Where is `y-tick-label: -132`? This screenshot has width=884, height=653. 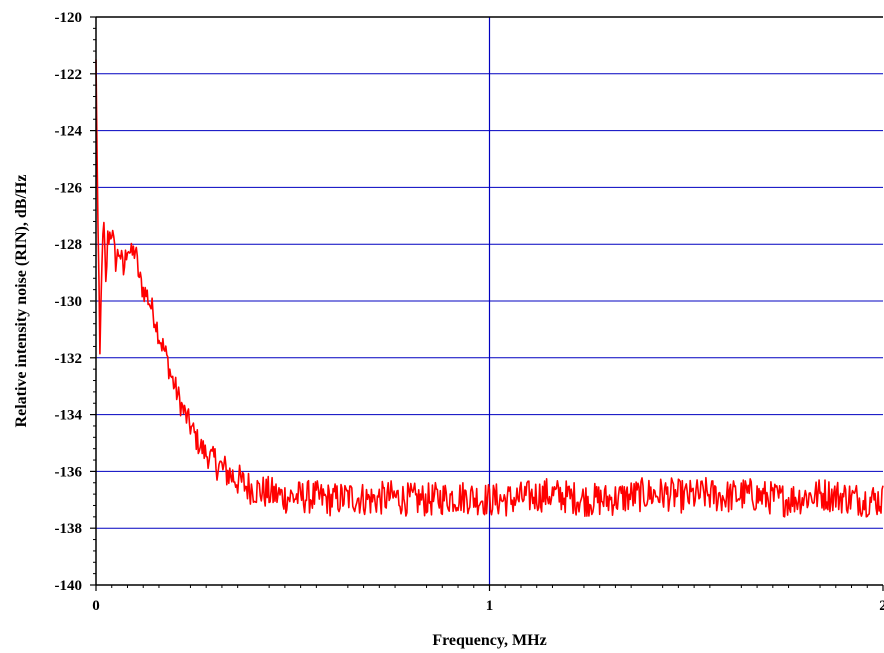 y-tick-label: -132 is located at coordinates (69, 359).